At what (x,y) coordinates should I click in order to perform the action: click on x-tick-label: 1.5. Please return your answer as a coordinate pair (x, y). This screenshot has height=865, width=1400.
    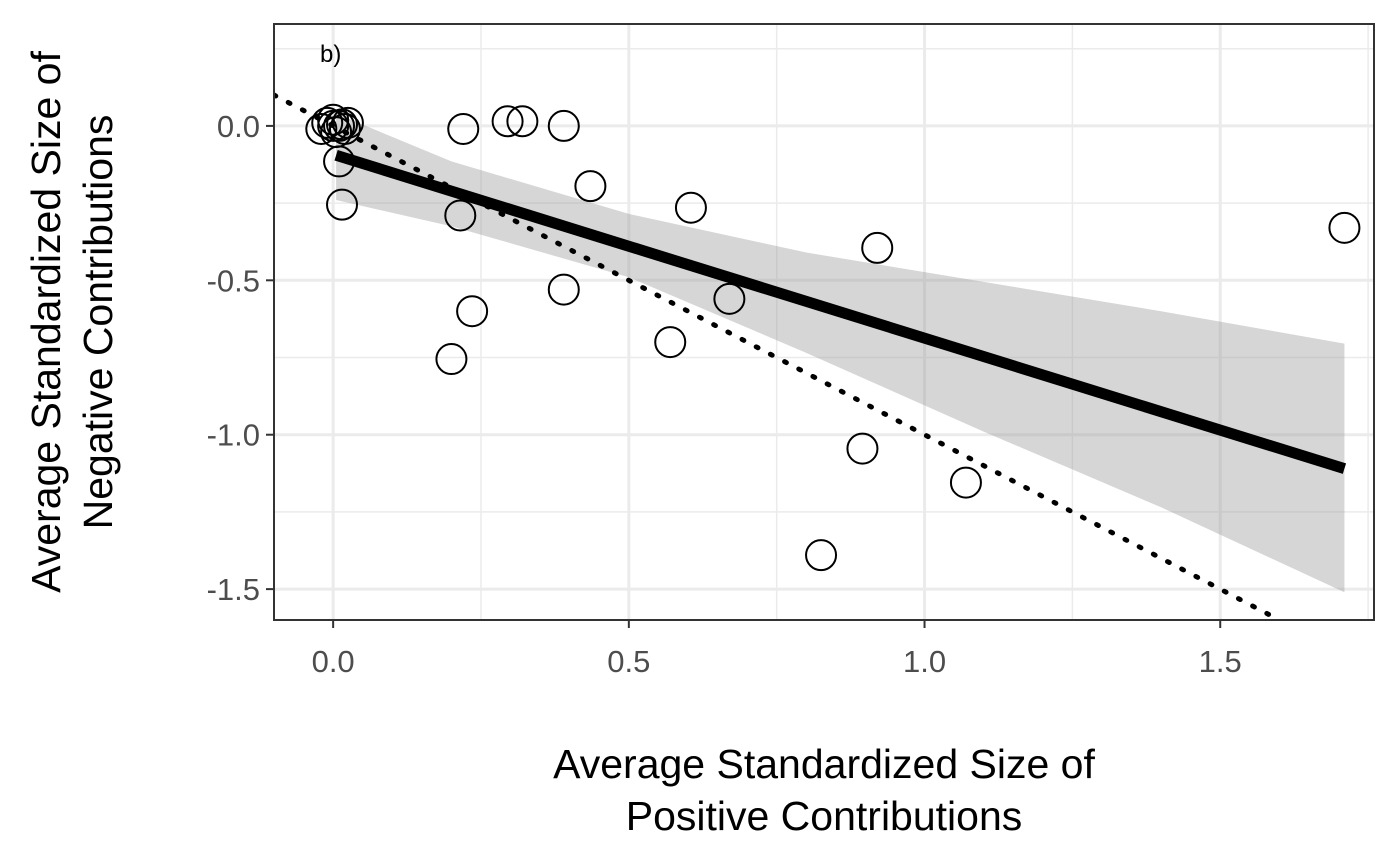
    Looking at the image, I should click on (1220, 661).